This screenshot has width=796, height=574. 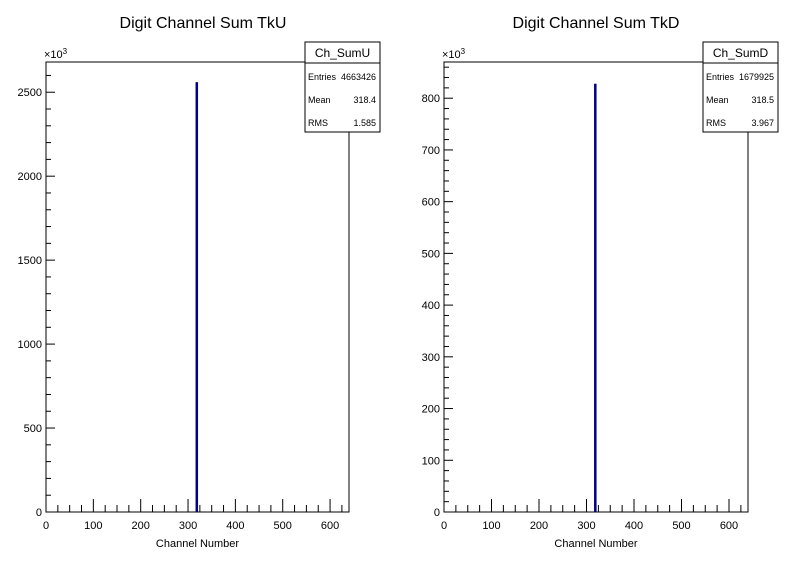 I want to click on stats-box: Ch_SumU Entries 4663426 Mean 318.4 RMS 1.585, so click(x=342, y=87).